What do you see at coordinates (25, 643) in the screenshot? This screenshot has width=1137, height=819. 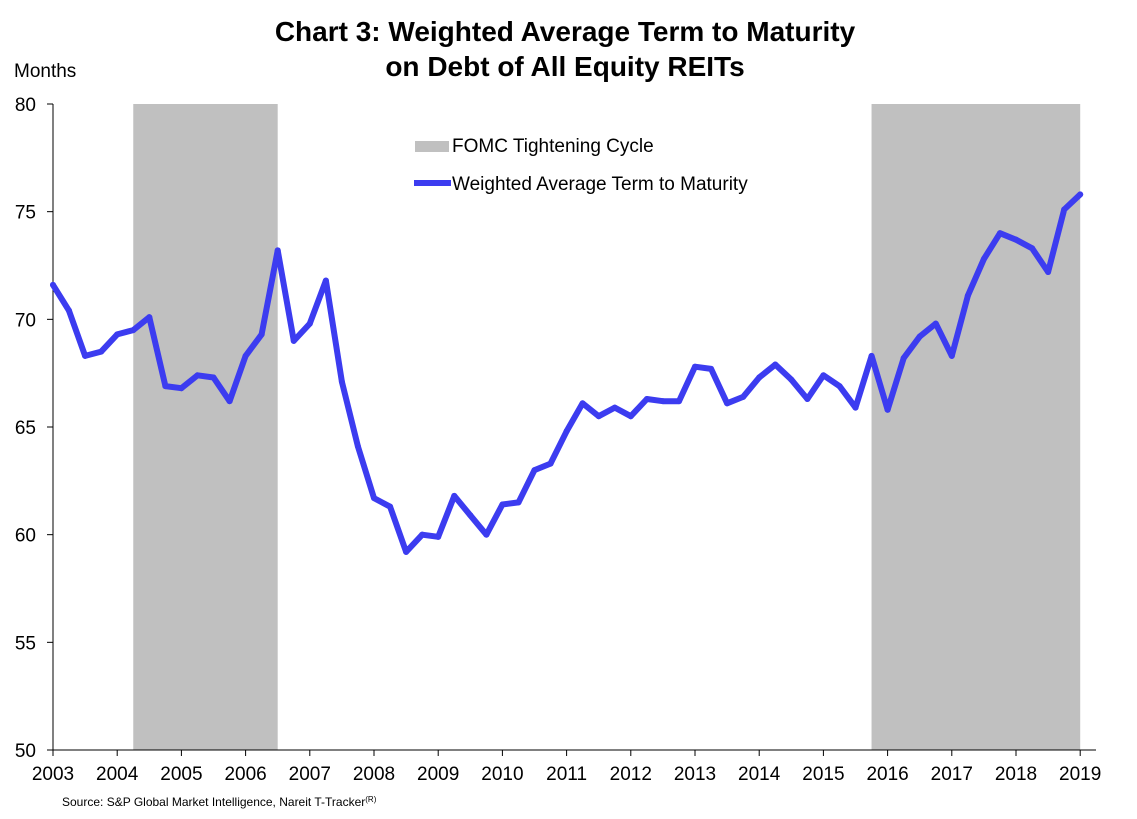 I see `y-tick-label: 55` at bounding box center [25, 643].